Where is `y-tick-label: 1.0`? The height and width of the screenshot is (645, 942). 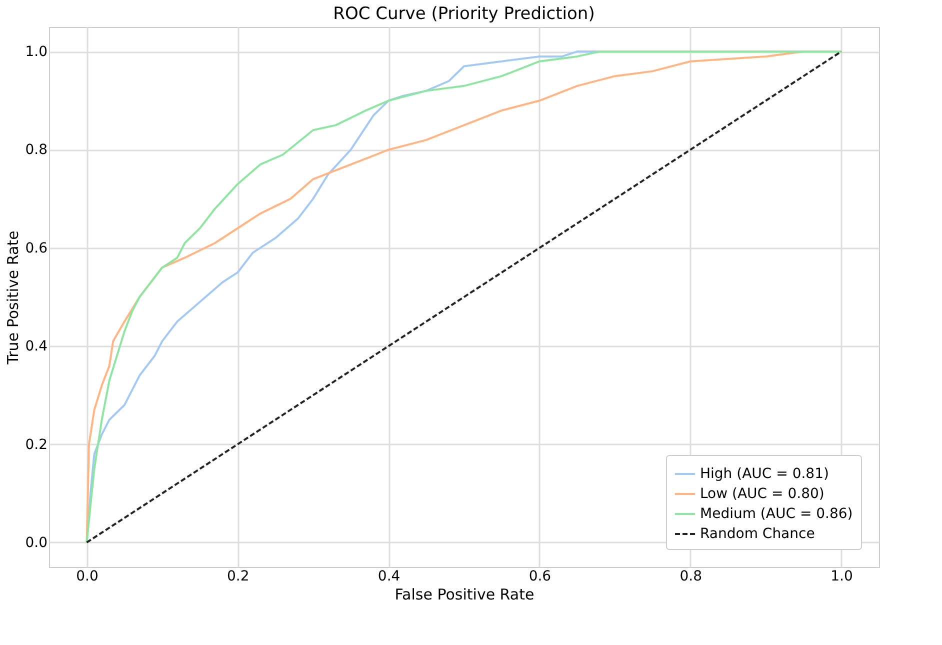 y-tick-label: 1.0 is located at coordinates (36, 52).